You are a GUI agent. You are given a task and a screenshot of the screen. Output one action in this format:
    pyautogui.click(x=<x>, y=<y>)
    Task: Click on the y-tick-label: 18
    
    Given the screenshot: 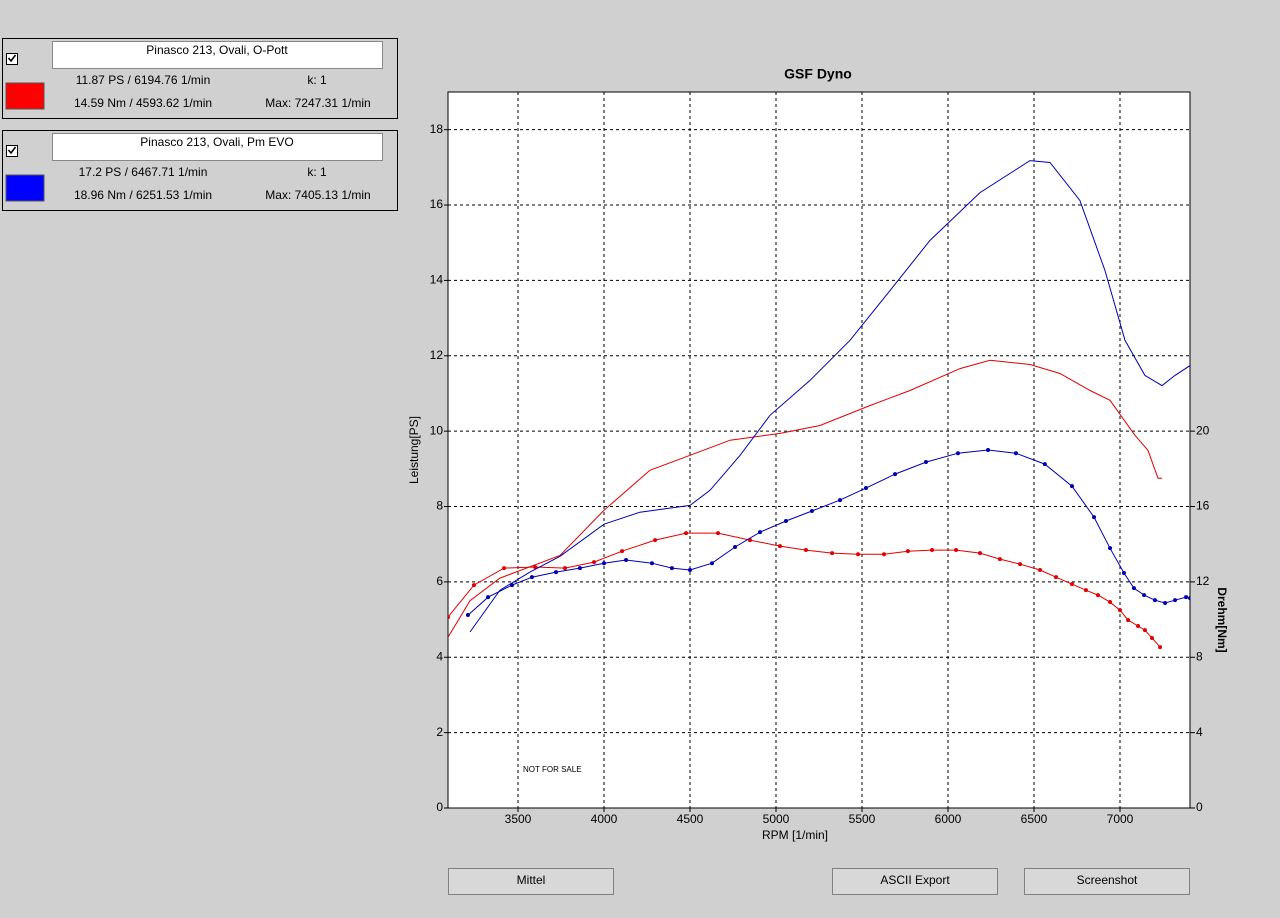 What is the action you would take?
    pyautogui.click(x=437, y=129)
    